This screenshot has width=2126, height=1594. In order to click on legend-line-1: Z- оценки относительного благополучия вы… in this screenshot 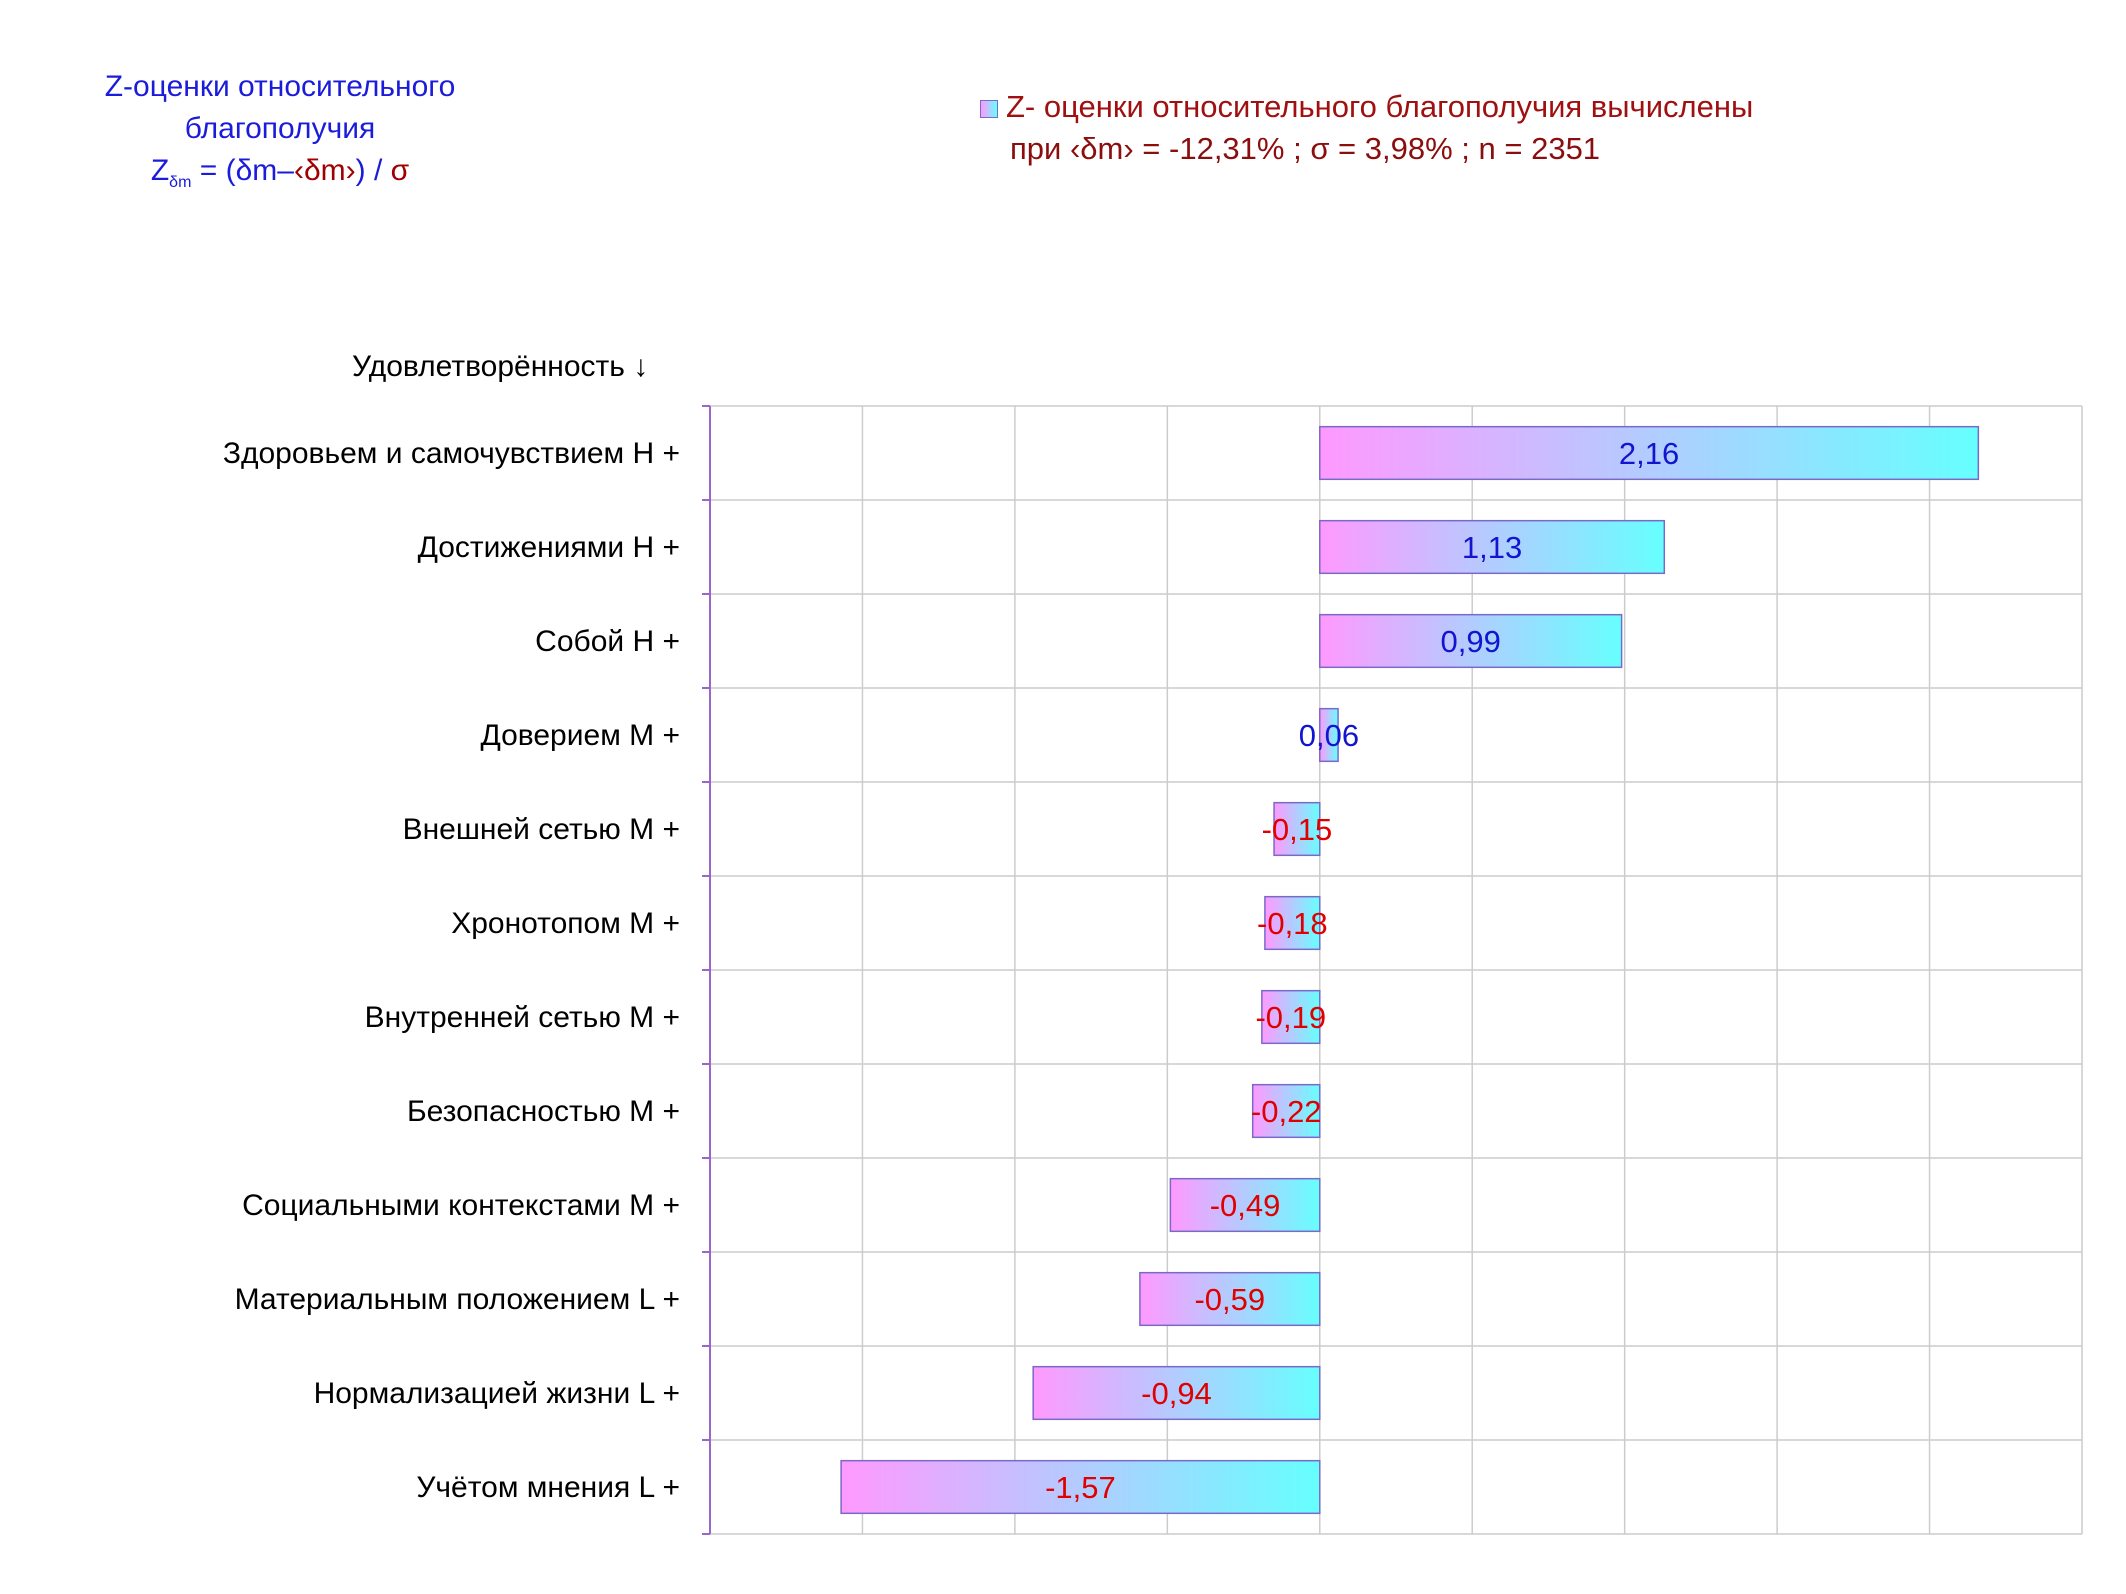, I will do `click(1380, 106)`.